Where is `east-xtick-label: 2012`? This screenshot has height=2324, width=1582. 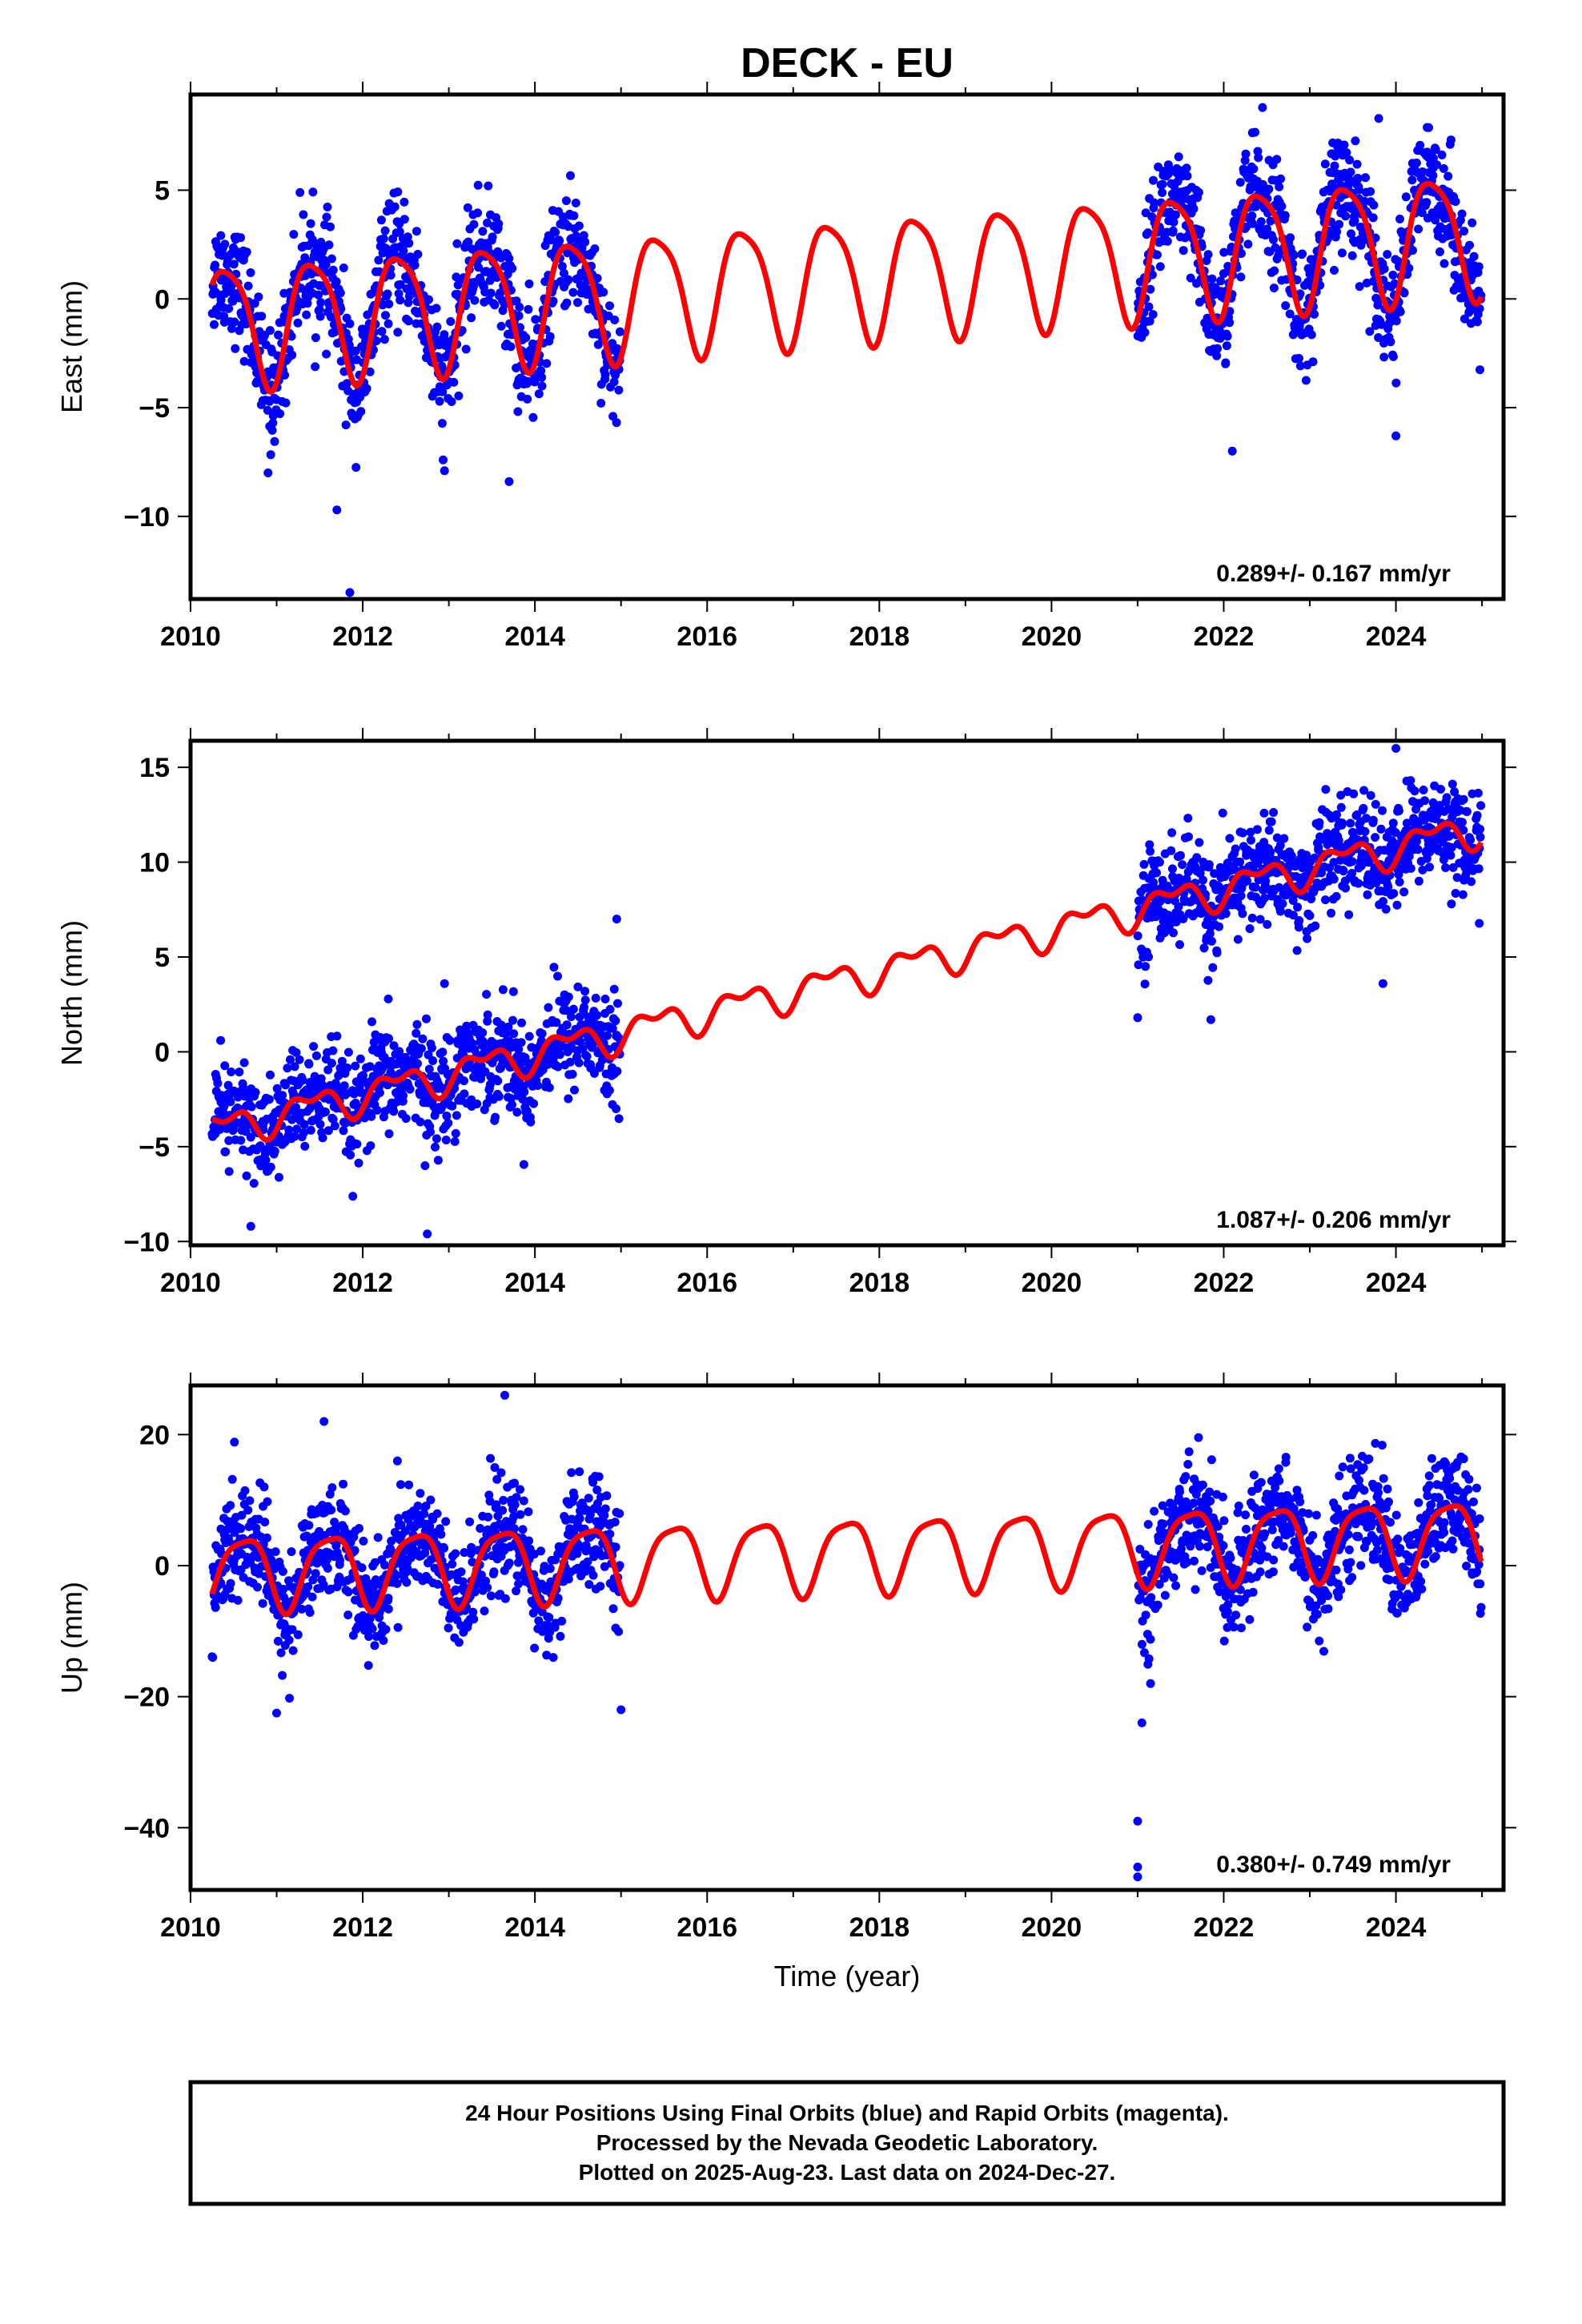
east-xtick-label: 2012 is located at coordinates (362, 636).